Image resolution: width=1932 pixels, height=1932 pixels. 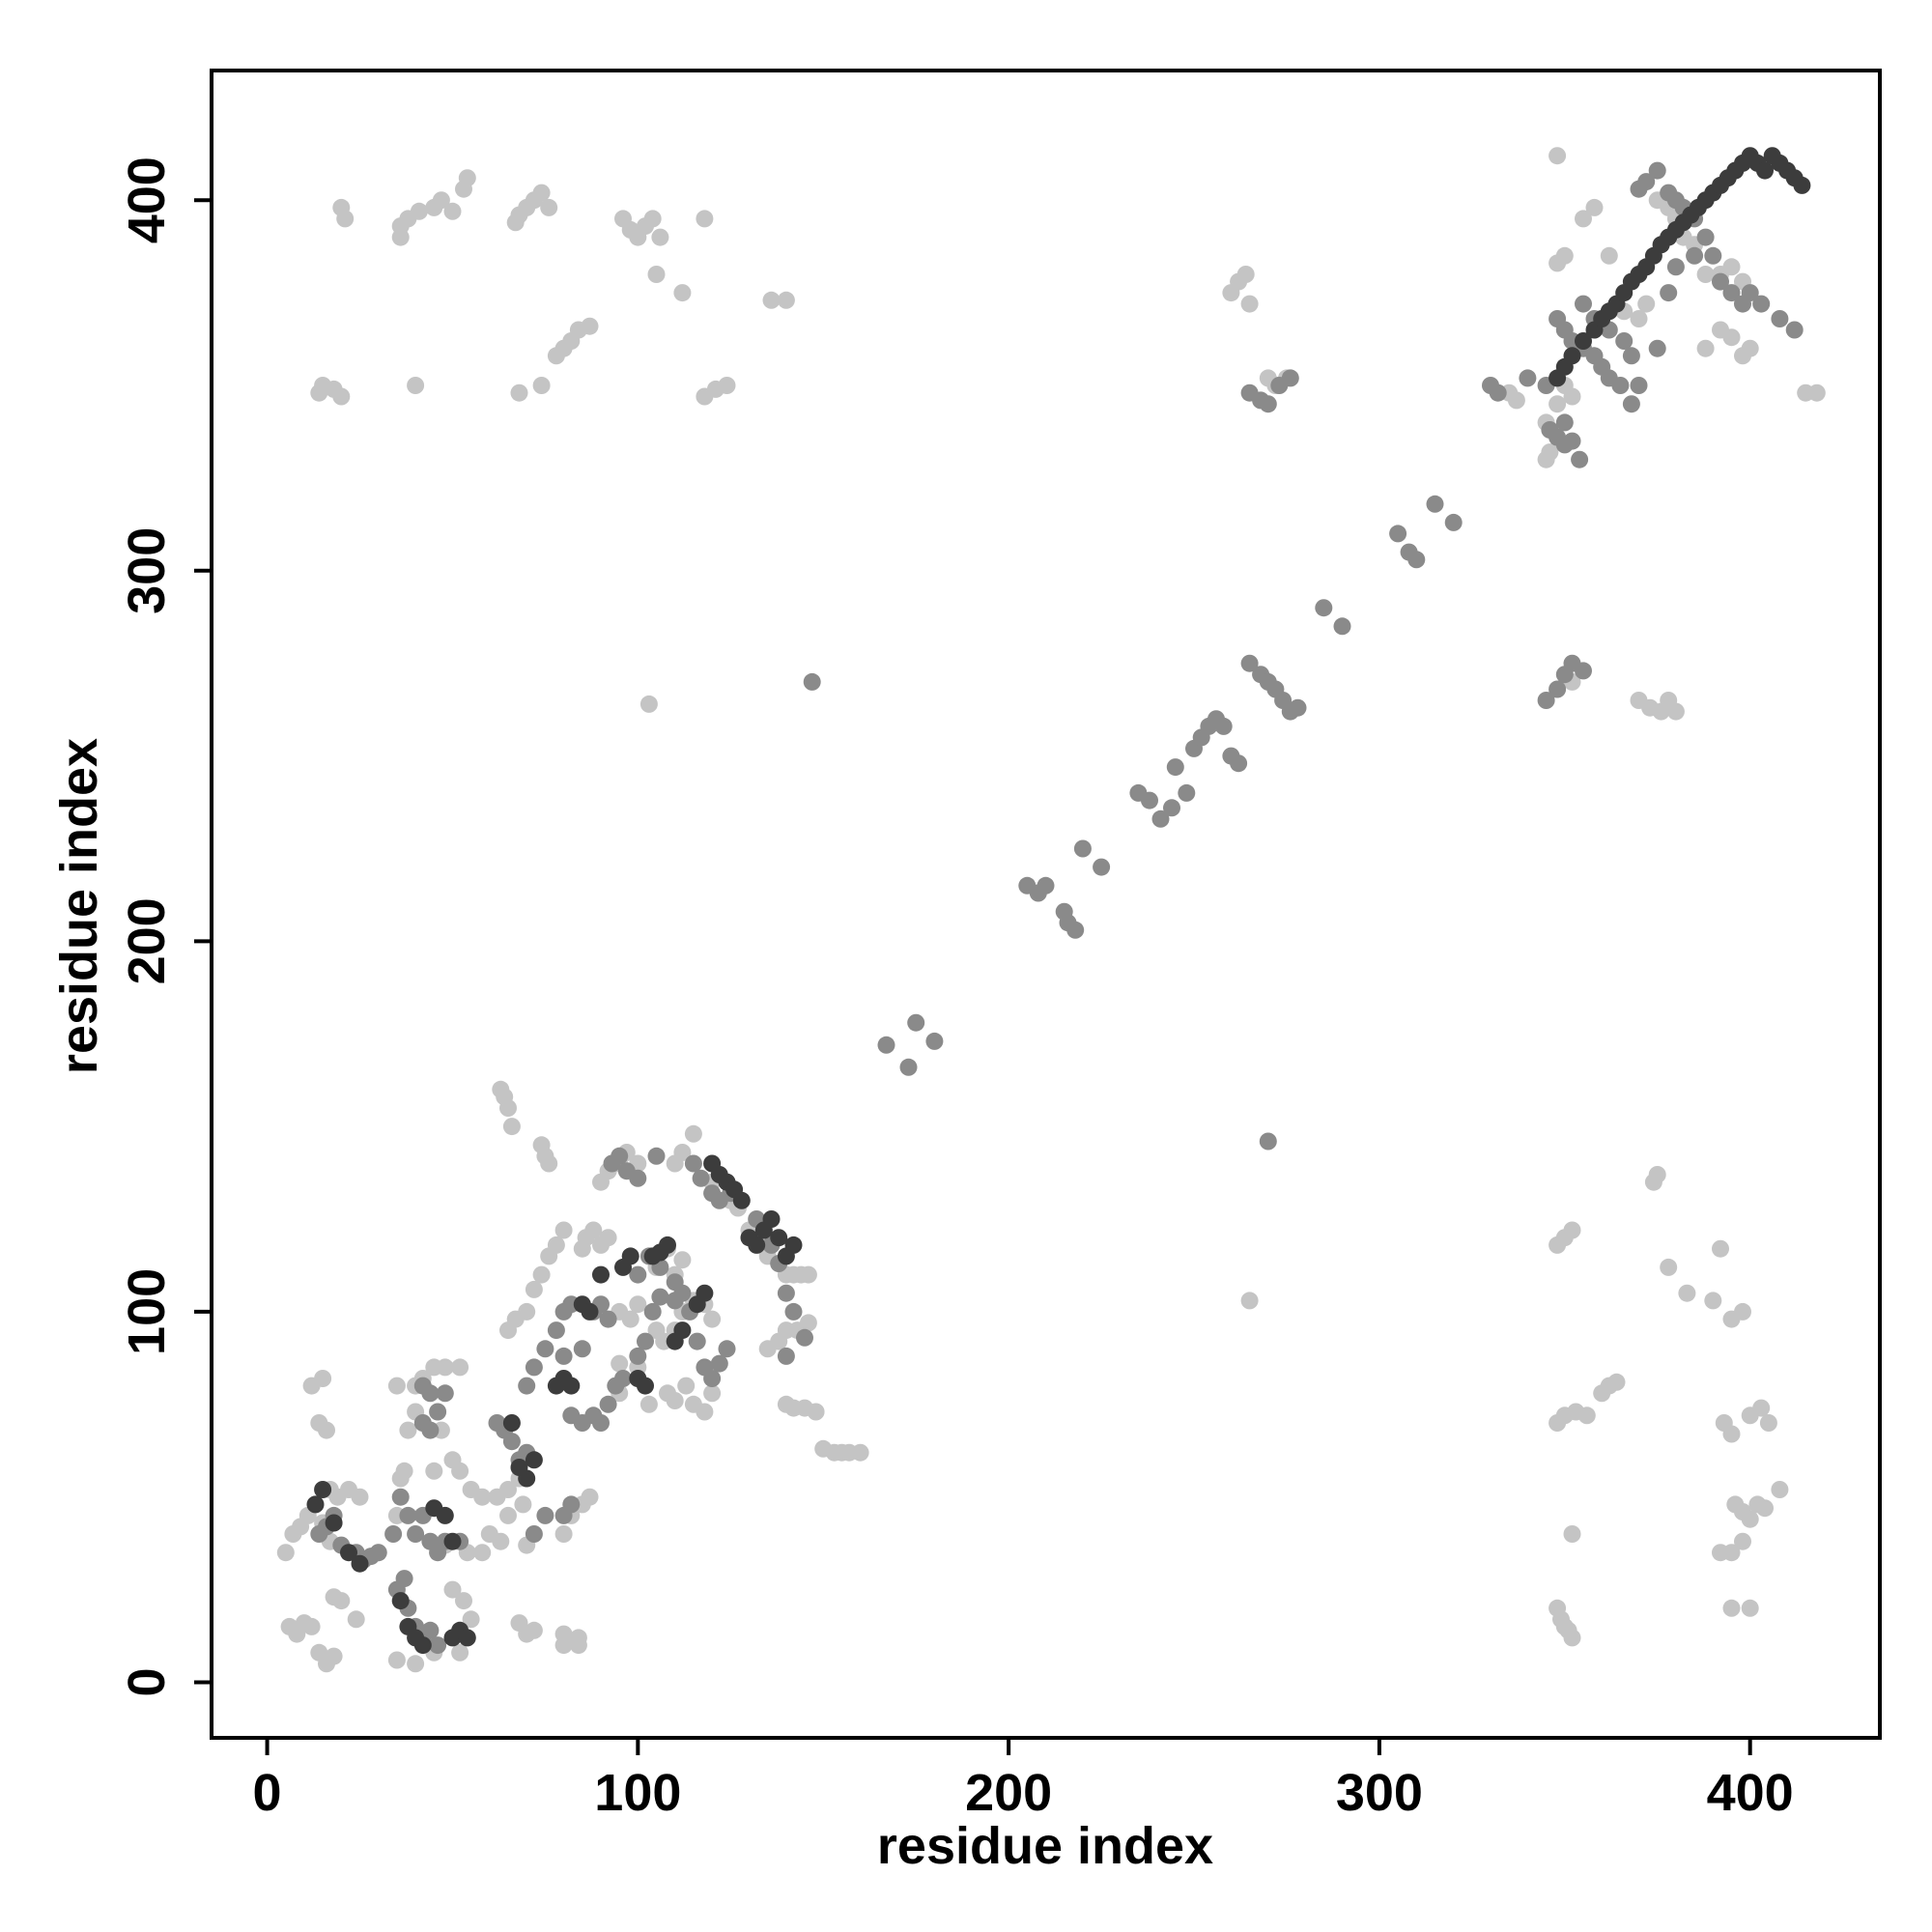 I want to click on x-tick-label-0: 0, so click(x=267, y=1793).